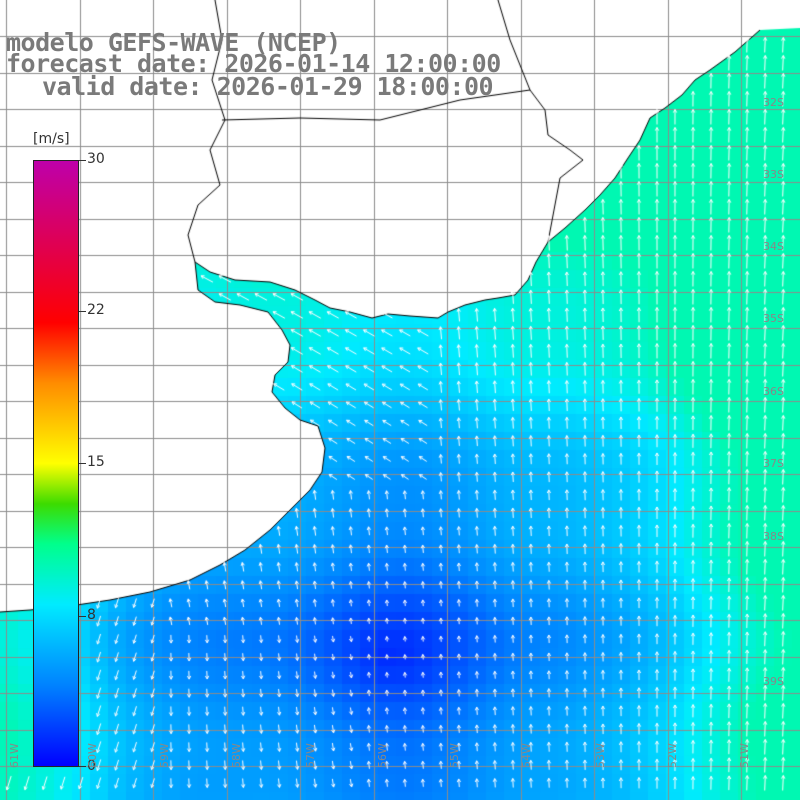 The image size is (800, 800). What do you see at coordinates (96, 159) in the screenshot?
I see `colorbar-tick-label: 30` at bounding box center [96, 159].